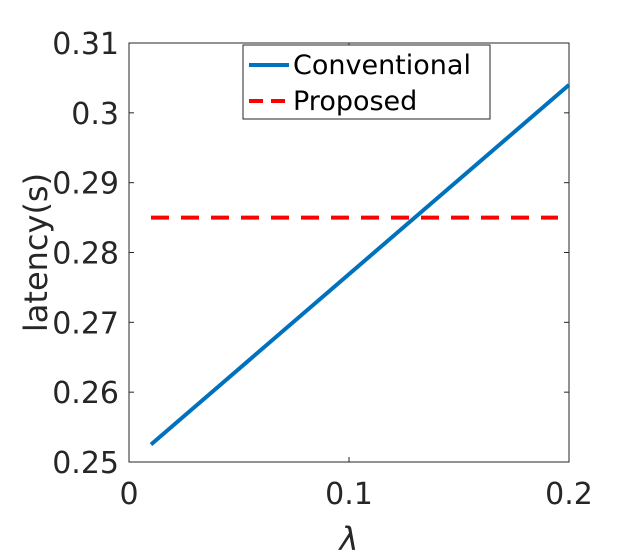 Image resolution: width=630 pixels, height=557 pixels. What do you see at coordinates (85, 323) in the screenshot?
I see `y-tick-label: 0.27` at bounding box center [85, 323].